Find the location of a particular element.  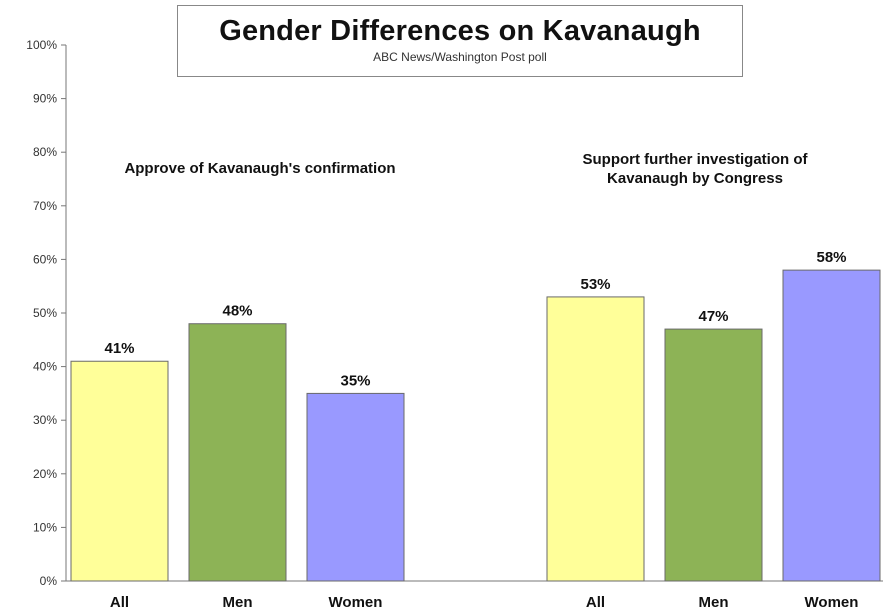

data-label: 41% is located at coordinates (119, 348).